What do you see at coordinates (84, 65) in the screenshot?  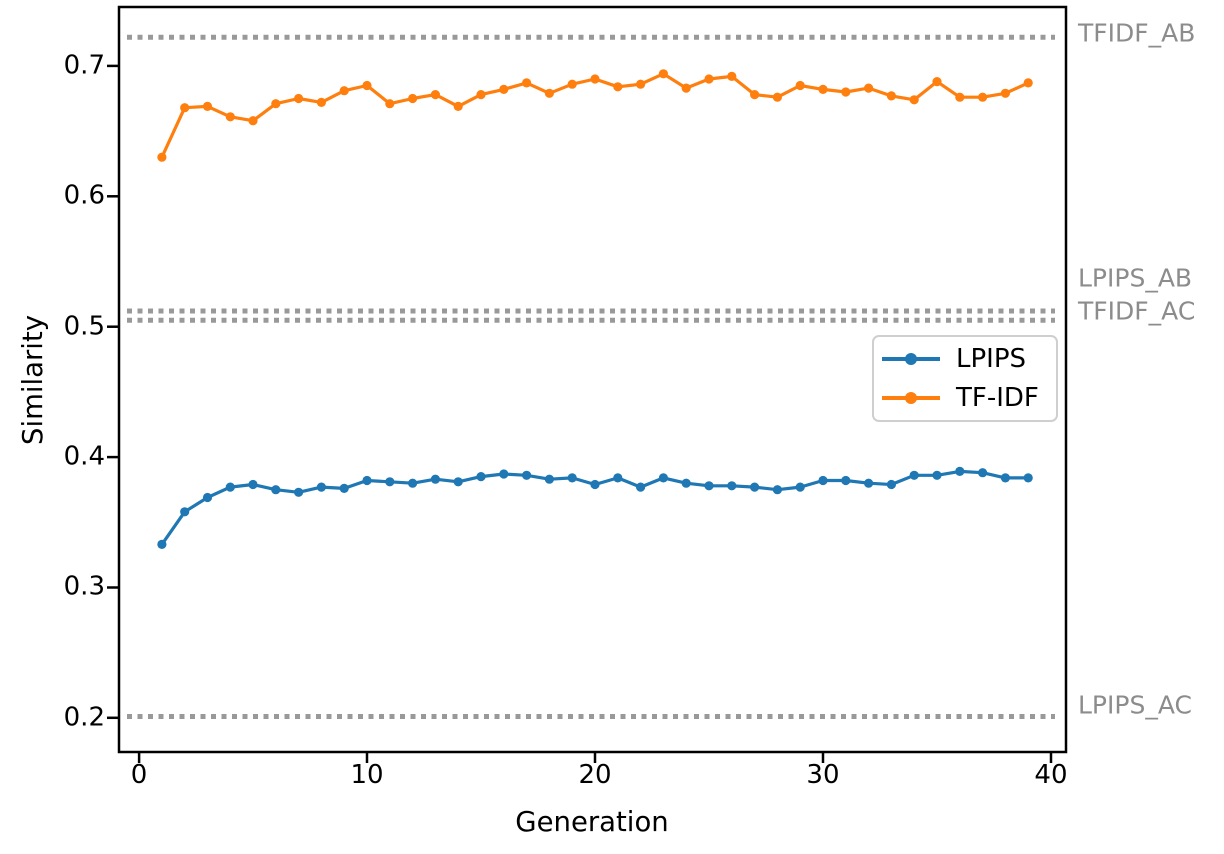 I see `y-tick-label: 0.7` at bounding box center [84, 65].